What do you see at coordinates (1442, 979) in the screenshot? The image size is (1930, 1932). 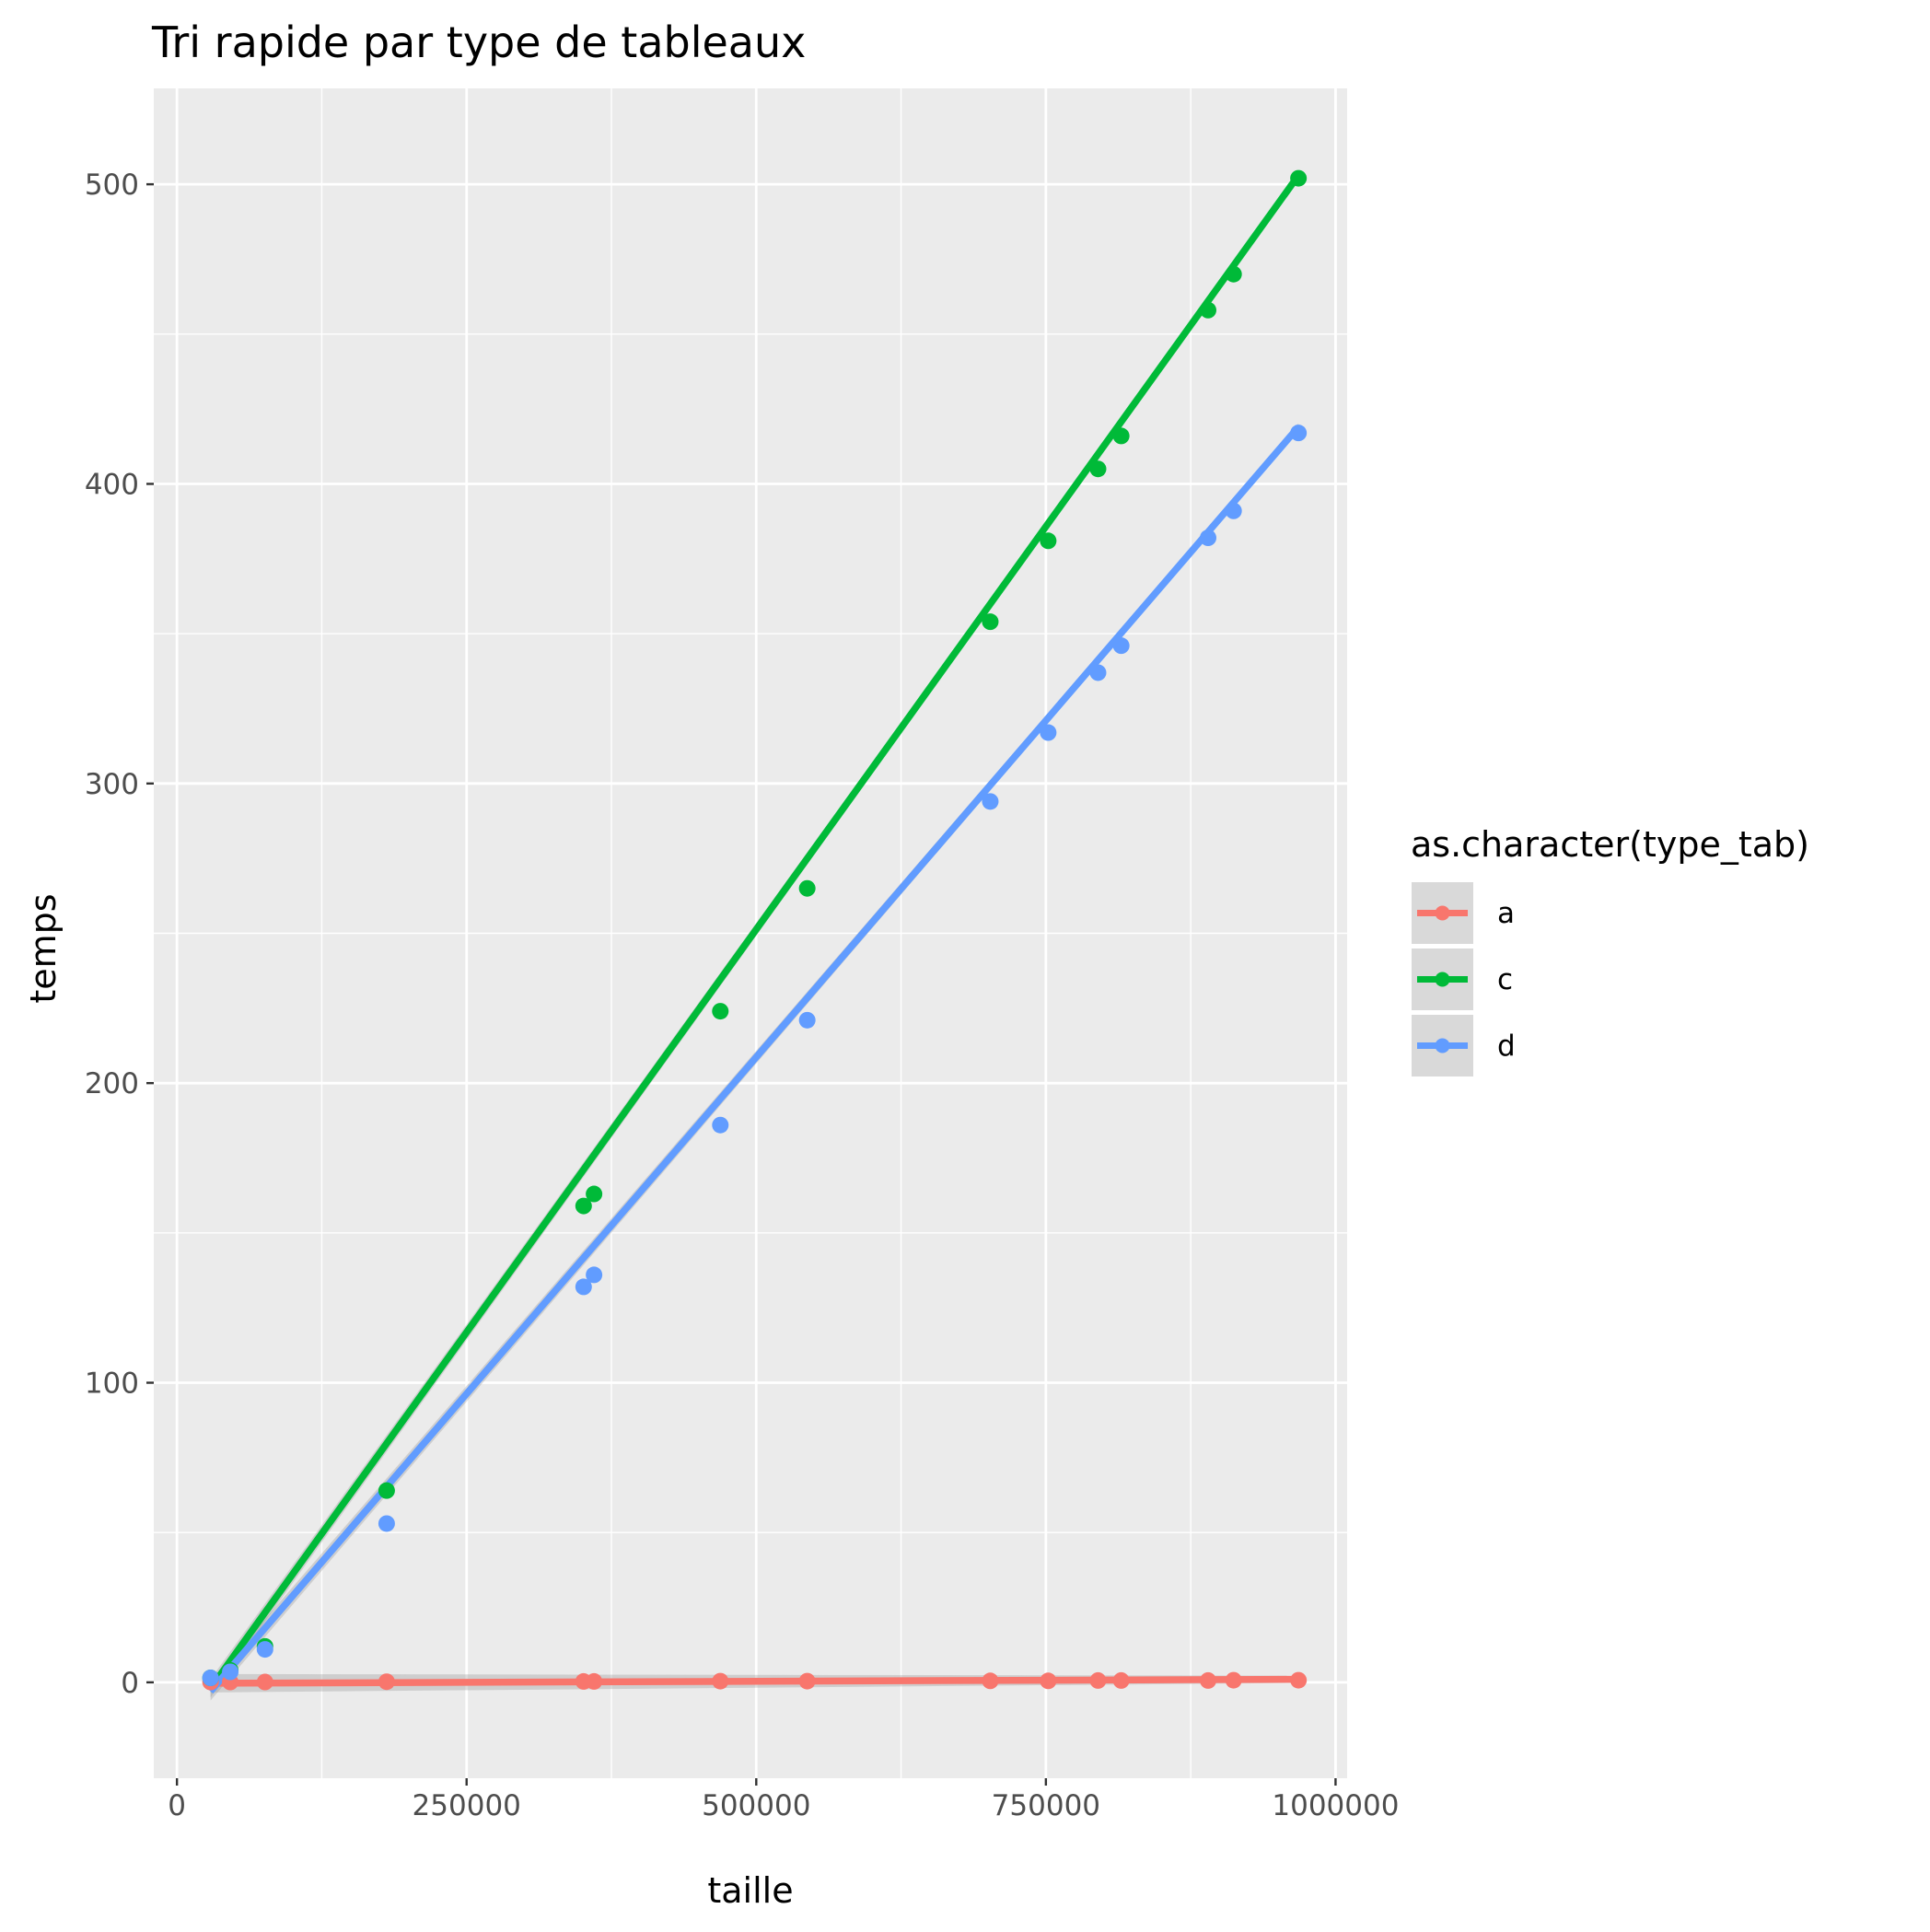 I see `legend-point-c` at bounding box center [1442, 979].